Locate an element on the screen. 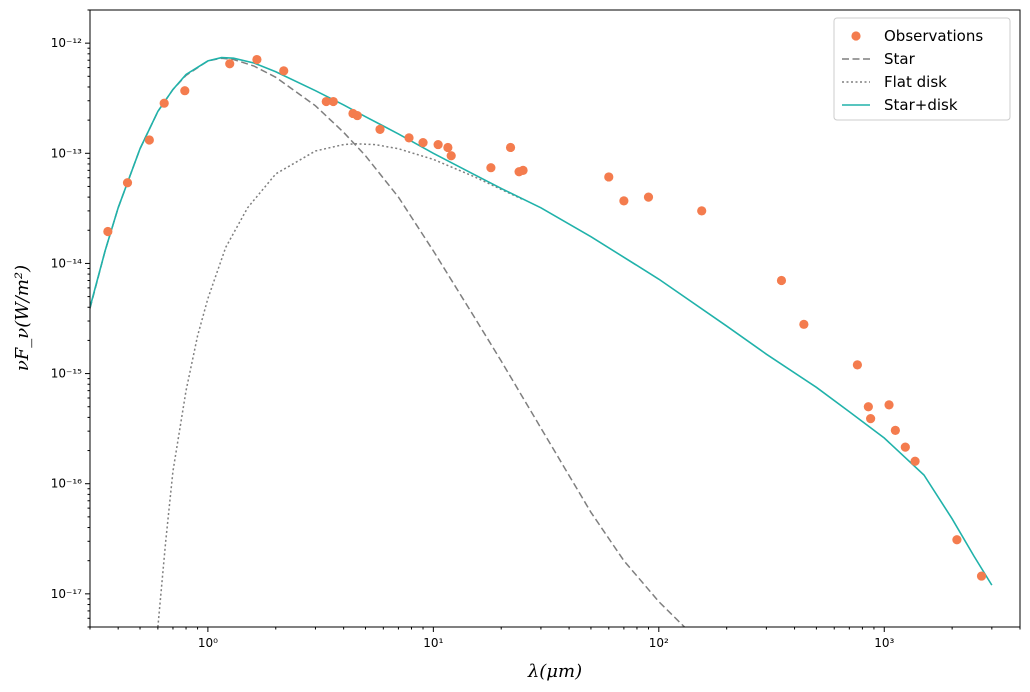  x-tick-label: 10¹ is located at coordinates (433, 643).